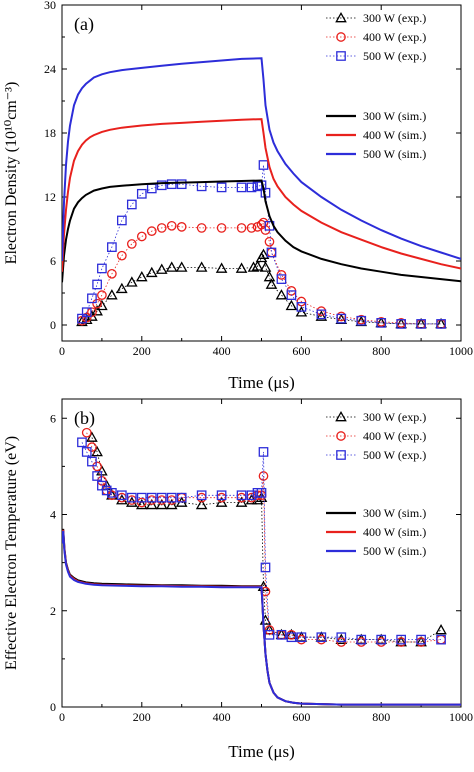 This screenshot has width=474, height=772. I want to click on y-tick-label: 18, so click(50, 133).